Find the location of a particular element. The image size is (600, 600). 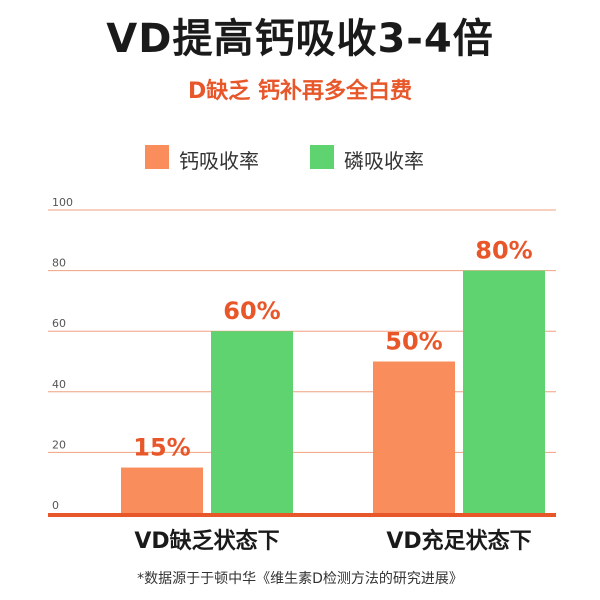

y-tick-label: 20 is located at coordinates (59, 444).